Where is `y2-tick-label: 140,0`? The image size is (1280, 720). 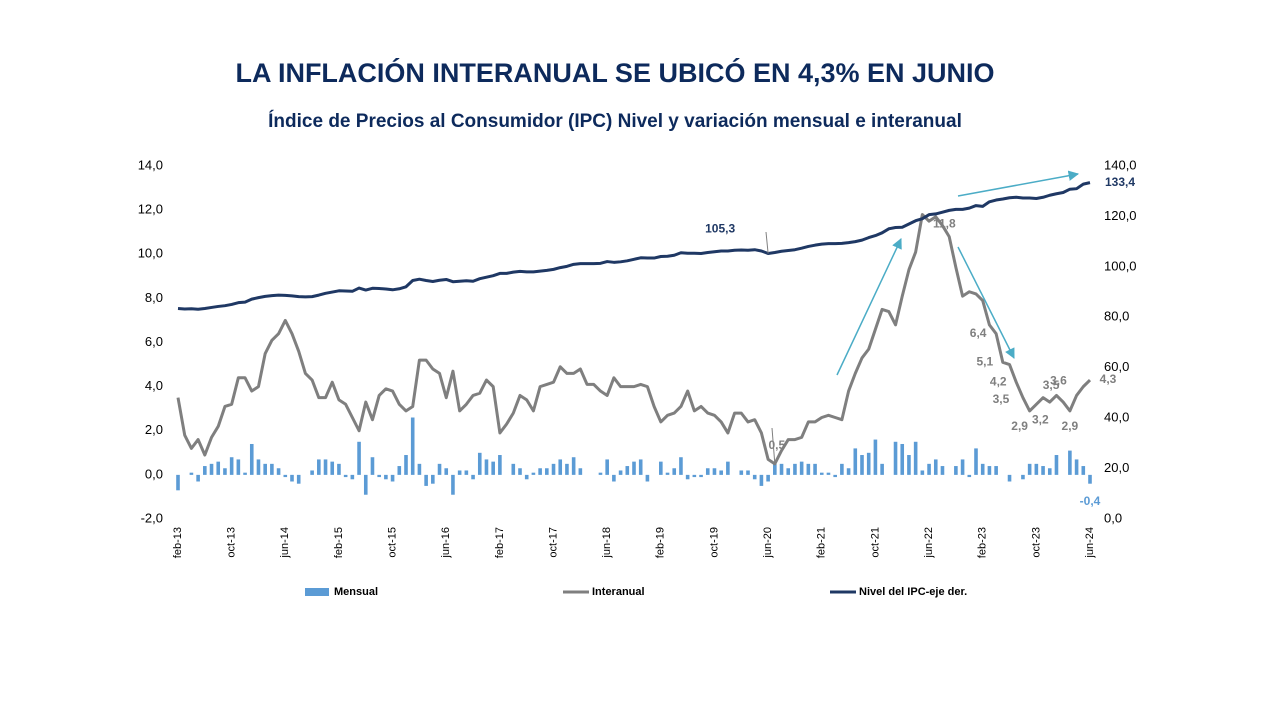 y2-tick-label: 140,0 is located at coordinates (1120, 164).